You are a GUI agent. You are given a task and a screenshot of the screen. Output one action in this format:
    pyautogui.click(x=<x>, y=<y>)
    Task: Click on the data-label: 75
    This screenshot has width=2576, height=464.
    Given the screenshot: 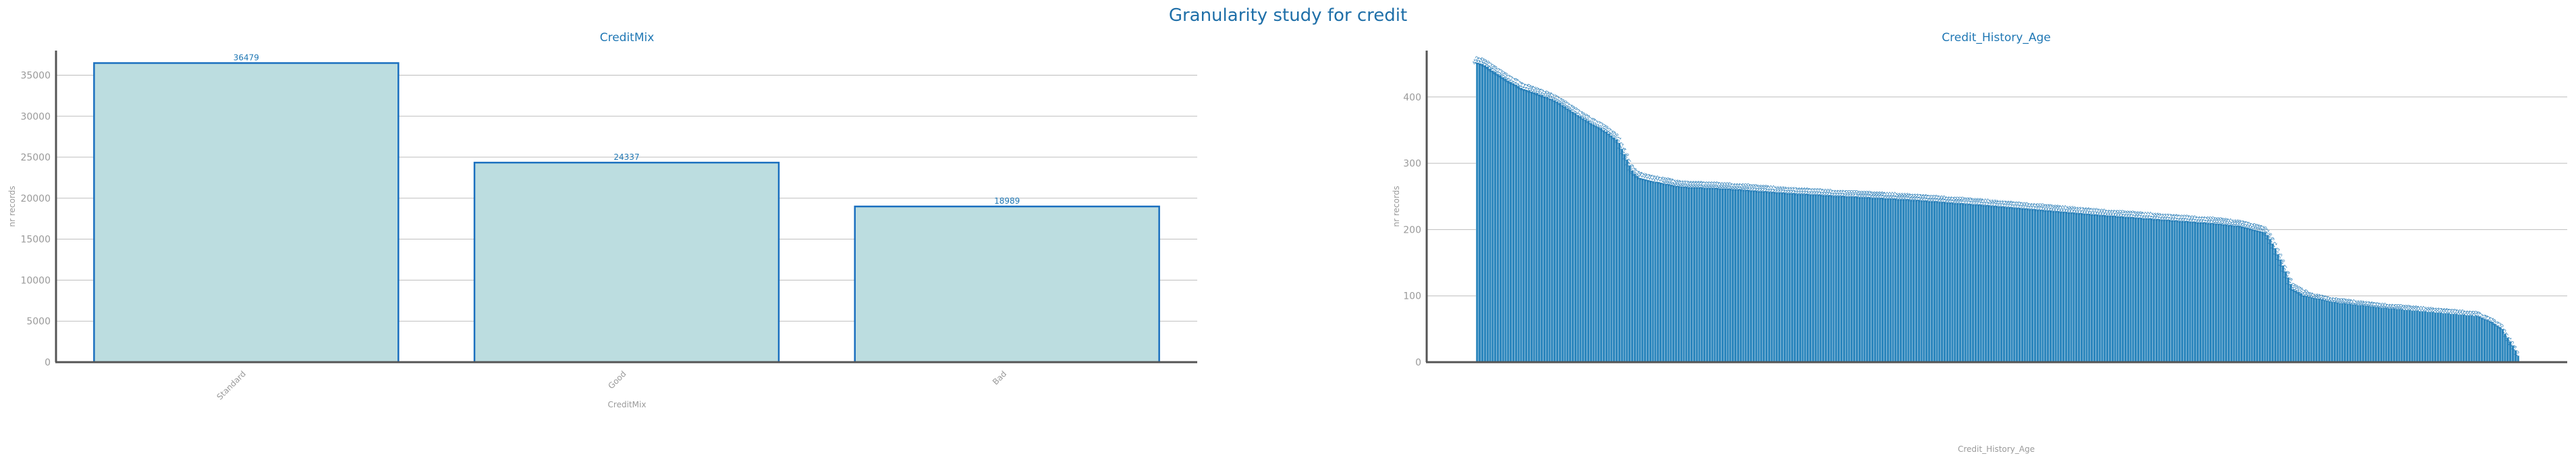 What is the action you would take?
    pyautogui.click(x=2439, y=310)
    